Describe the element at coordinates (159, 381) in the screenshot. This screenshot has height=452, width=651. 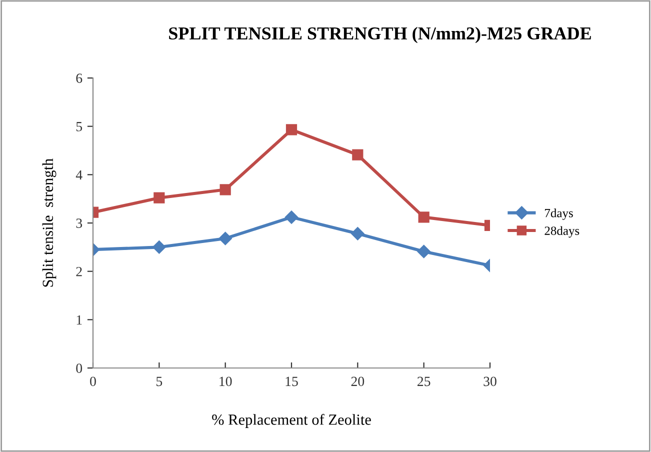
I see `x-tick-label: 5` at that location.